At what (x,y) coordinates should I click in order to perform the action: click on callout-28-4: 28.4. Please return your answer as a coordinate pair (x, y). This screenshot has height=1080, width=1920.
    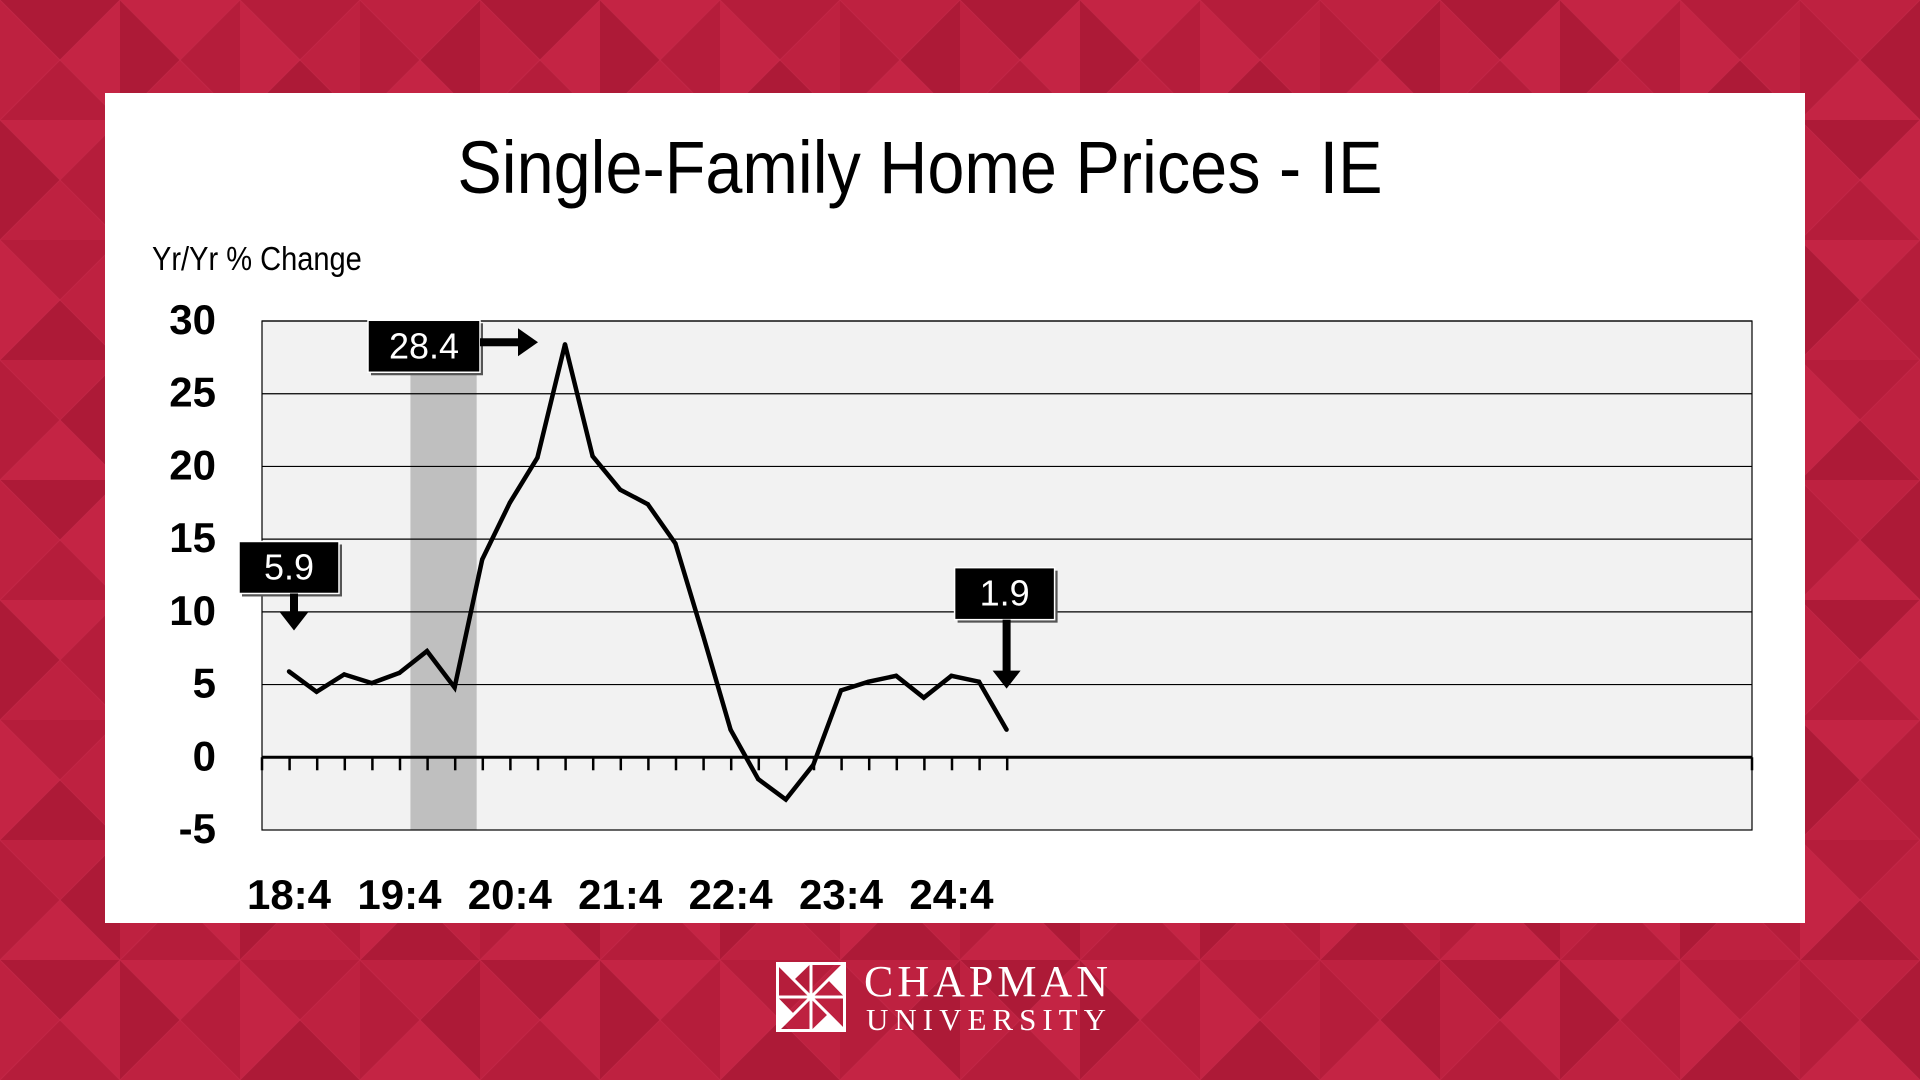
    Looking at the image, I should click on (452, 347).